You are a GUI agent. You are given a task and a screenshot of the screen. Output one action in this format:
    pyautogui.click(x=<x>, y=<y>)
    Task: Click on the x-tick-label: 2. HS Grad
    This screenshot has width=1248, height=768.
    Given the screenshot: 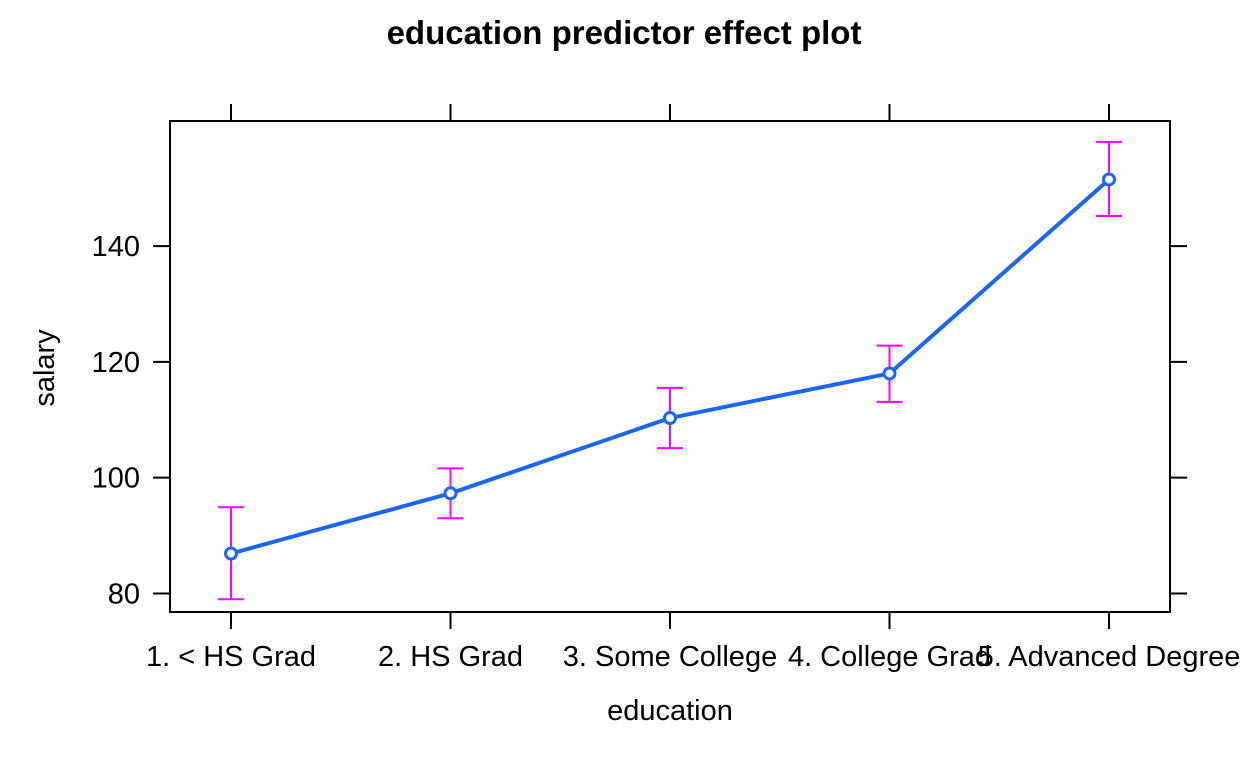 What is the action you would take?
    pyautogui.click(x=450, y=657)
    